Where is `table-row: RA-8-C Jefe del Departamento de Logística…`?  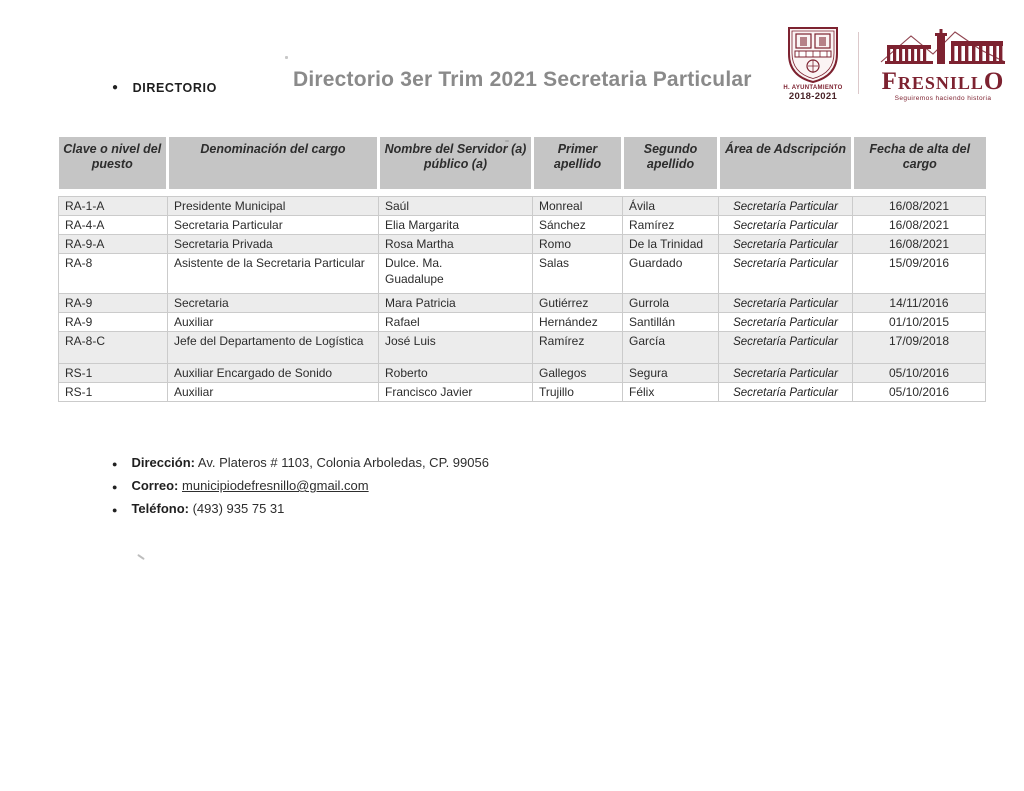
table-row: RA-8-C Jefe del Departamento de Logística… is located at coordinates (522, 347).